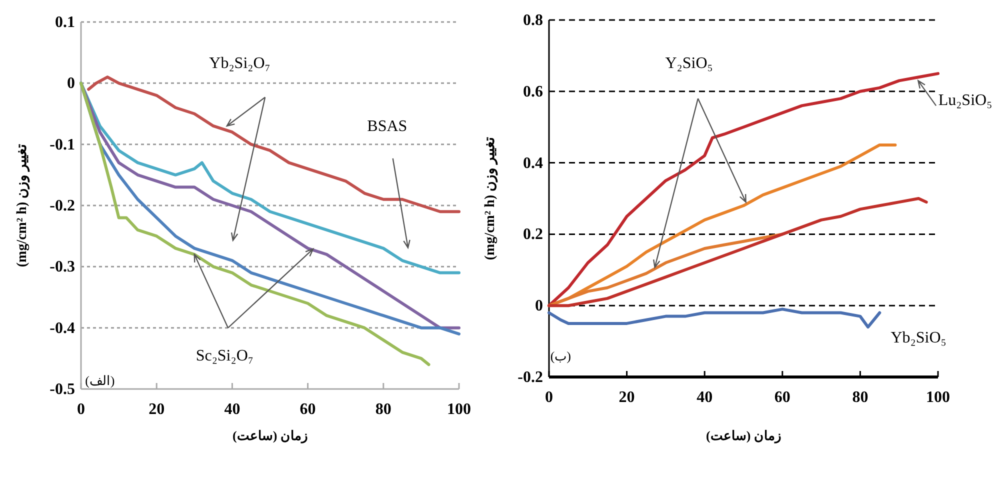 The height and width of the screenshot is (488, 995). I want to click on y-tick-label: 0.6, so click(533, 91).